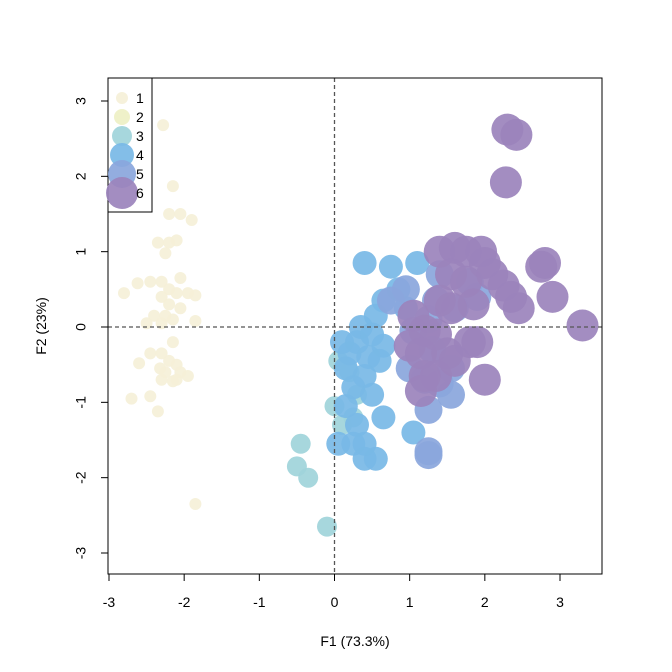  I want to click on y-tick-label: 3, so click(81, 101).